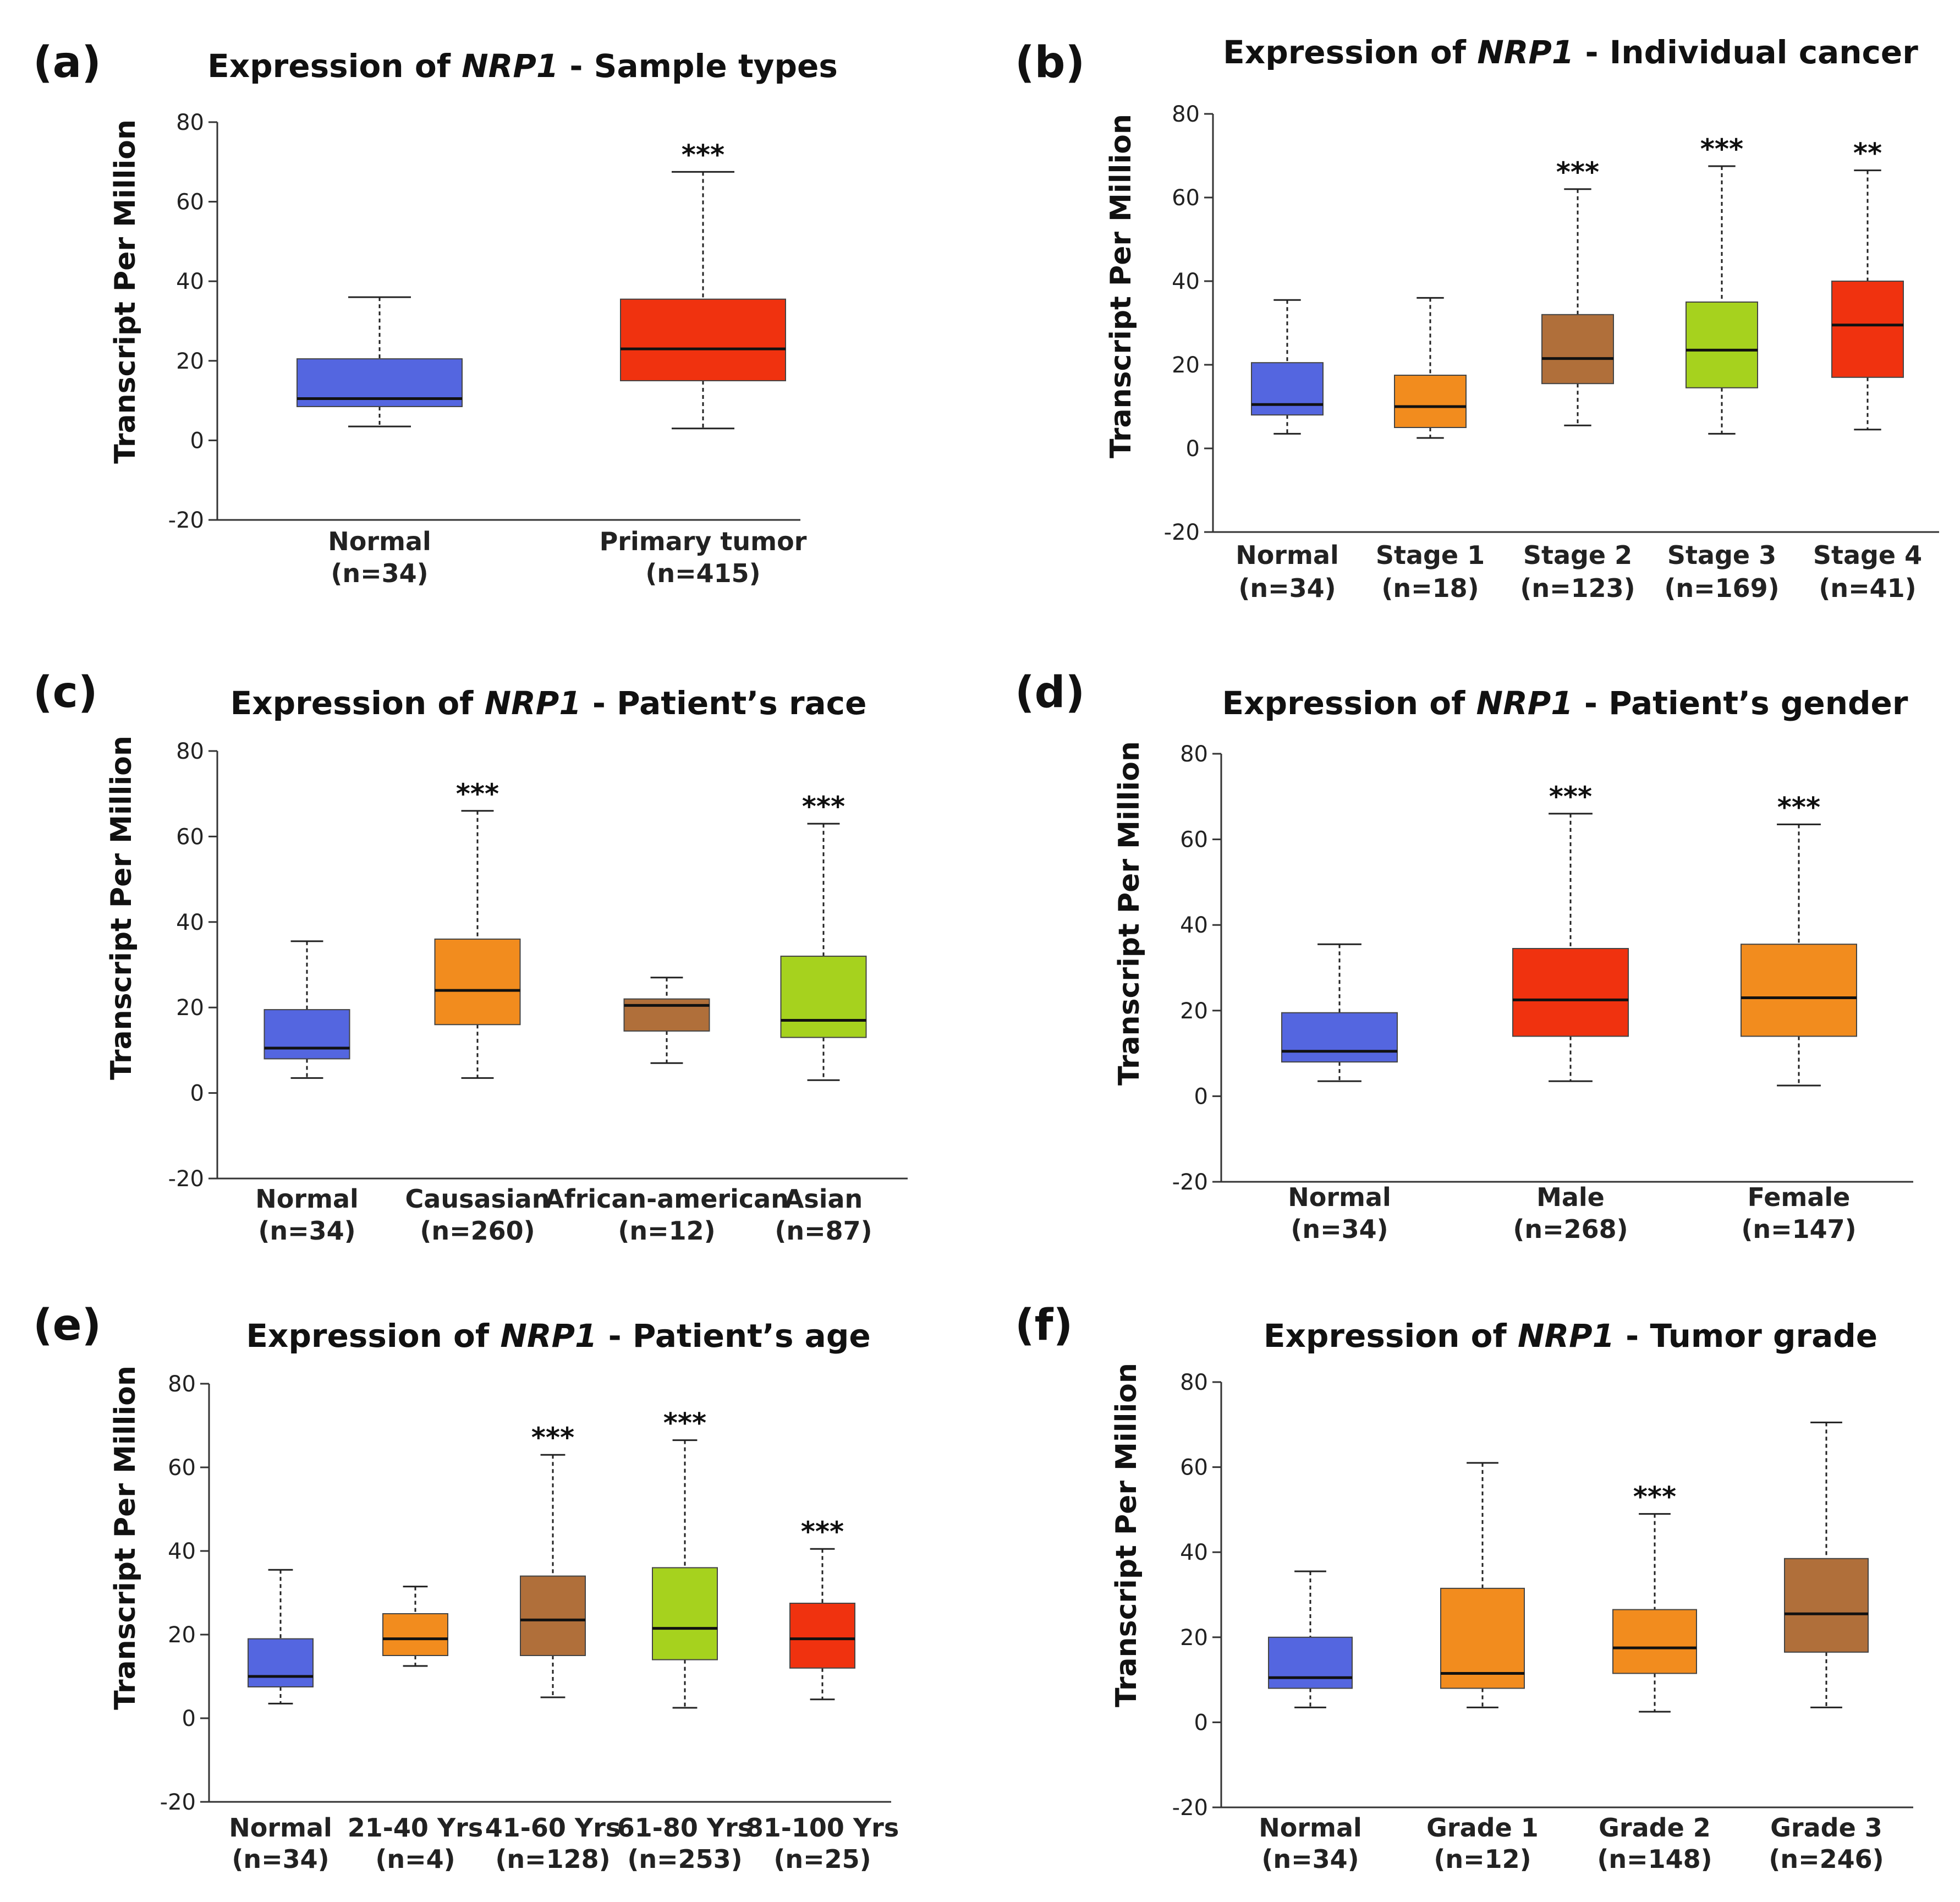  What do you see at coordinates (823, 1828) in the screenshot?
I see `category-label: 81-100 Yrs` at bounding box center [823, 1828].